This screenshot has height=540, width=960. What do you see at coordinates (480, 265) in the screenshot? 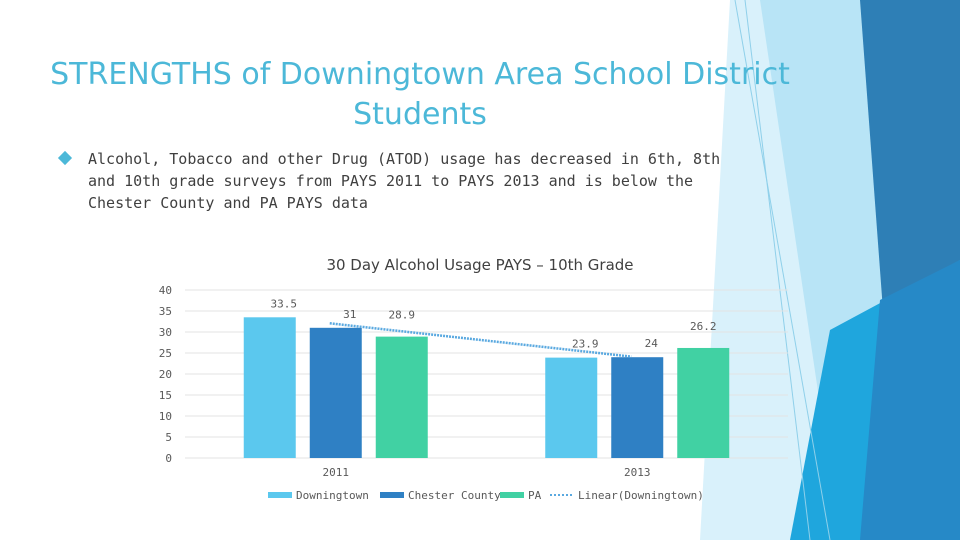
I see `chart-title: 30 Day Alcohol Usage PAYS – 10th Grade` at bounding box center [480, 265].